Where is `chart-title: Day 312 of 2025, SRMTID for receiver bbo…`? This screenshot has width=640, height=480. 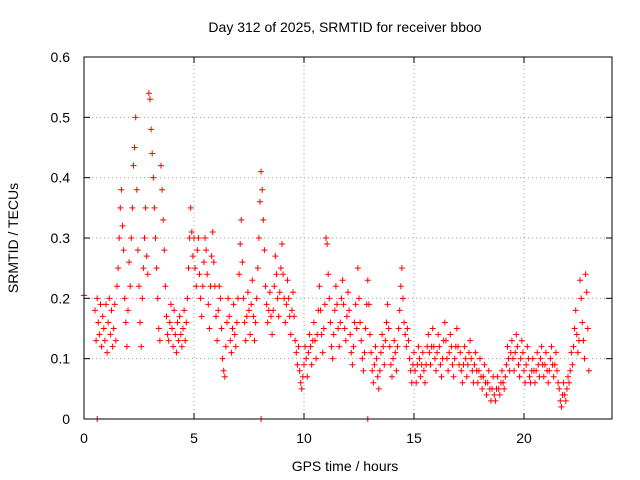 chart-title: Day 312 of 2025, SRMTID for receiver bbo… is located at coordinates (344, 27).